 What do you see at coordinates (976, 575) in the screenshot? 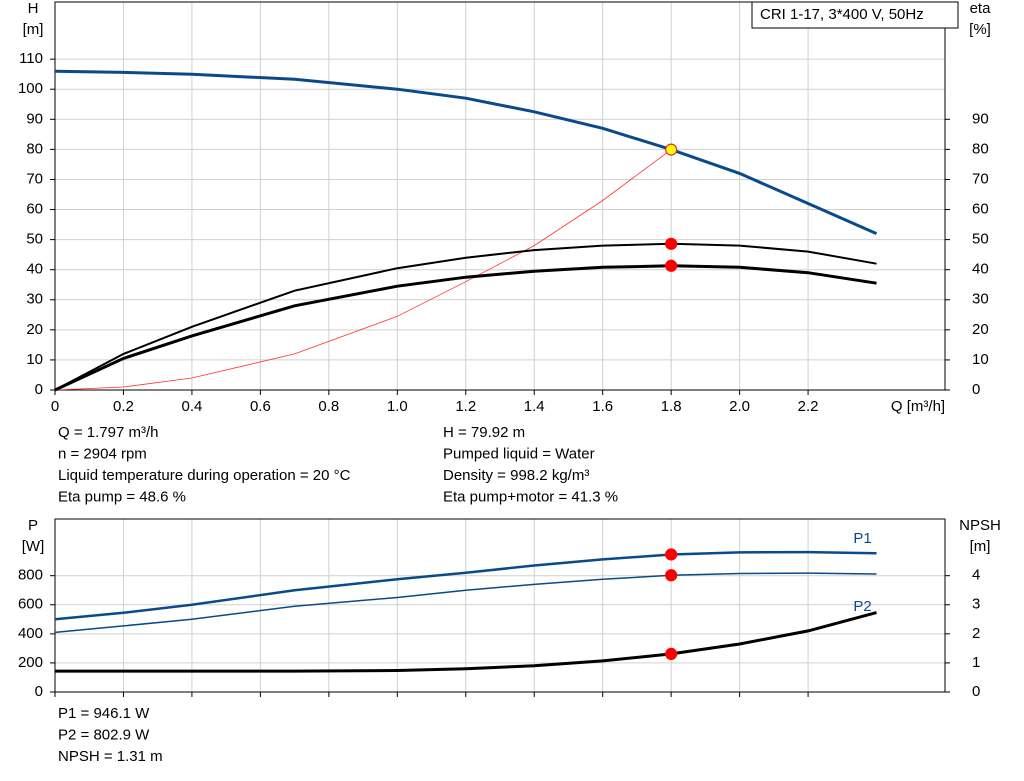
I see `y2-tick-label: 4` at bounding box center [976, 575].